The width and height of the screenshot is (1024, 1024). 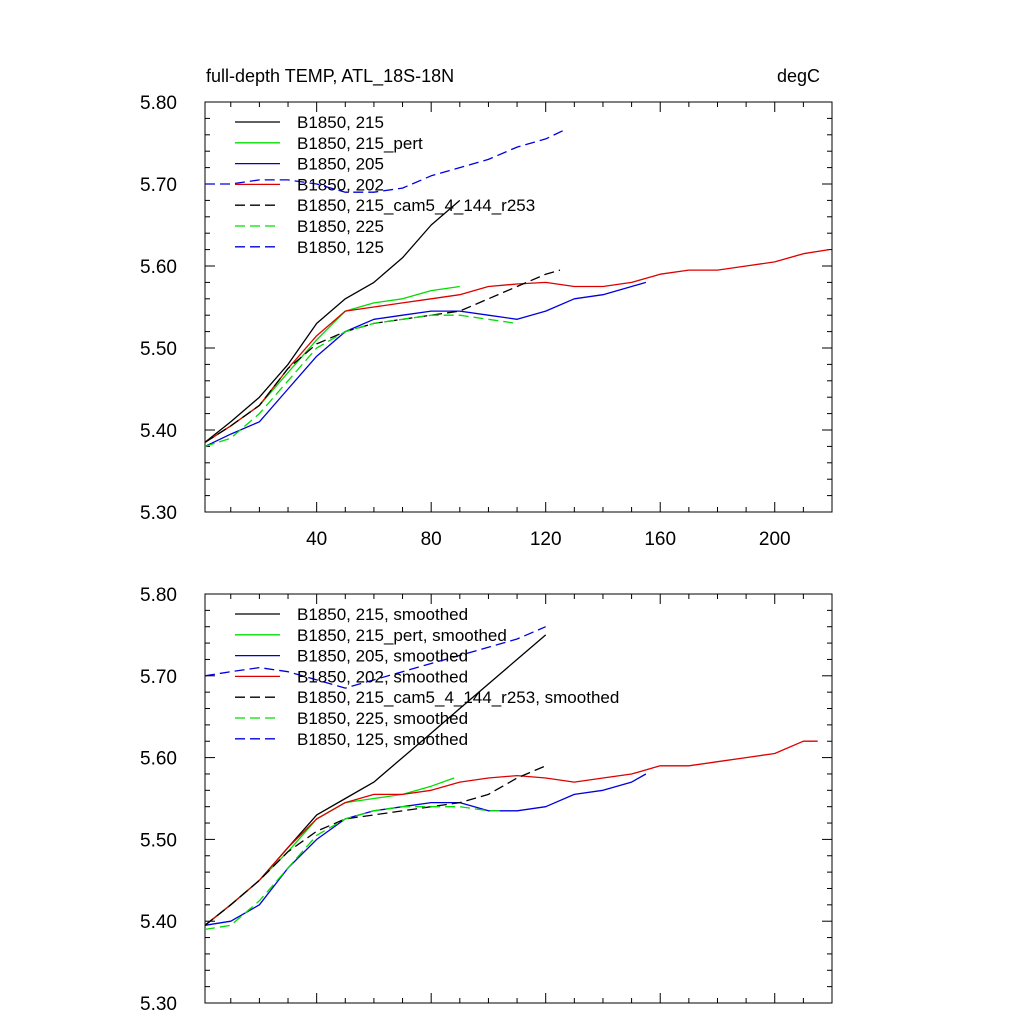 What do you see at coordinates (458, 697) in the screenshot?
I see `legend-label: B1850, 215_cam5_4_144_r253, smoothed` at bounding box center [458, 697].